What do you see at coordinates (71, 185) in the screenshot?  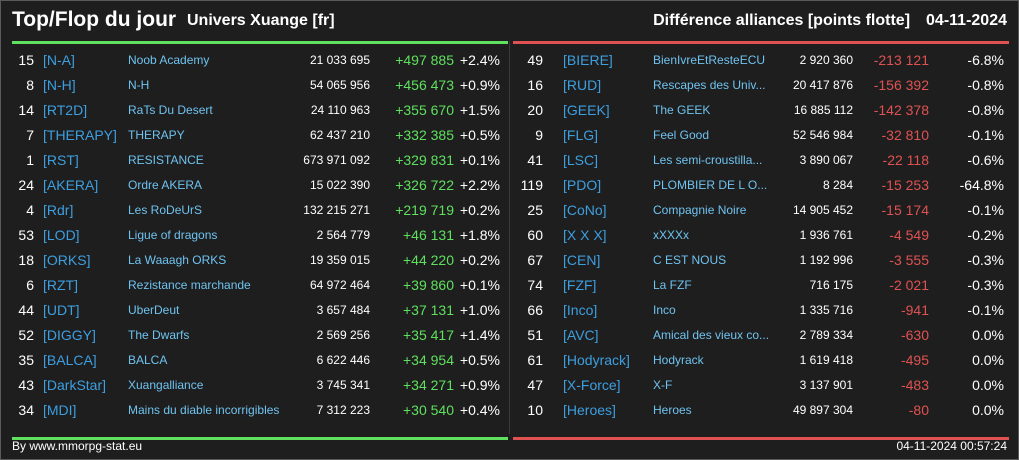 I see `alliance-tag: [AKERA]` at bounding box center [71, 185].